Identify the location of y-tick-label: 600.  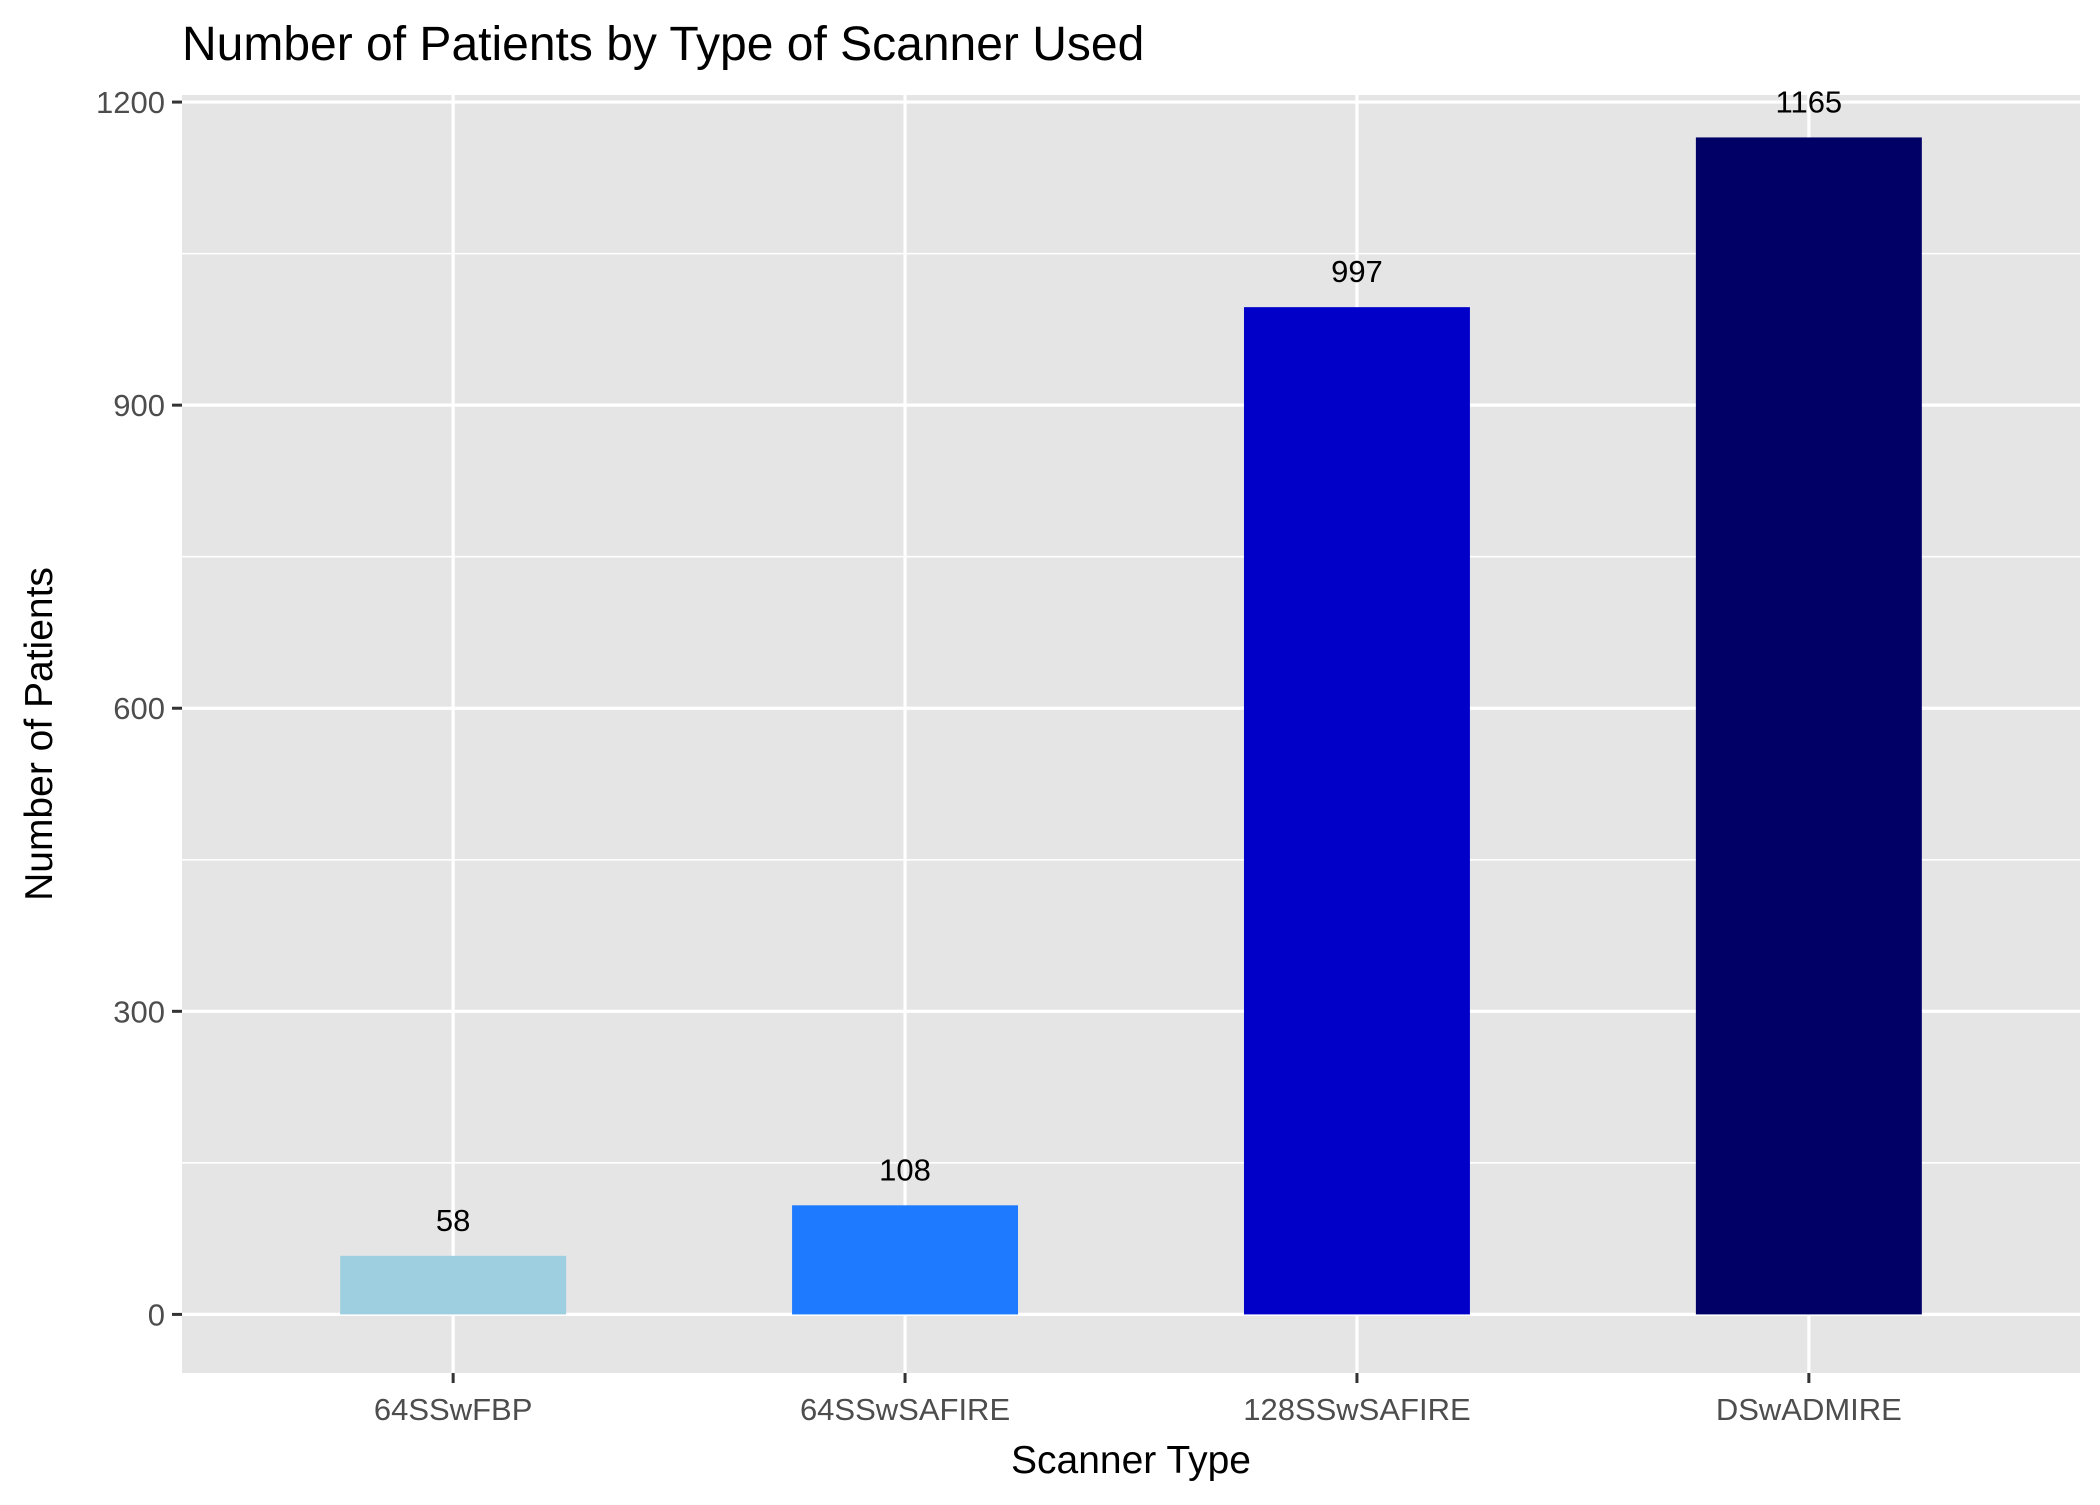
(139, 708).